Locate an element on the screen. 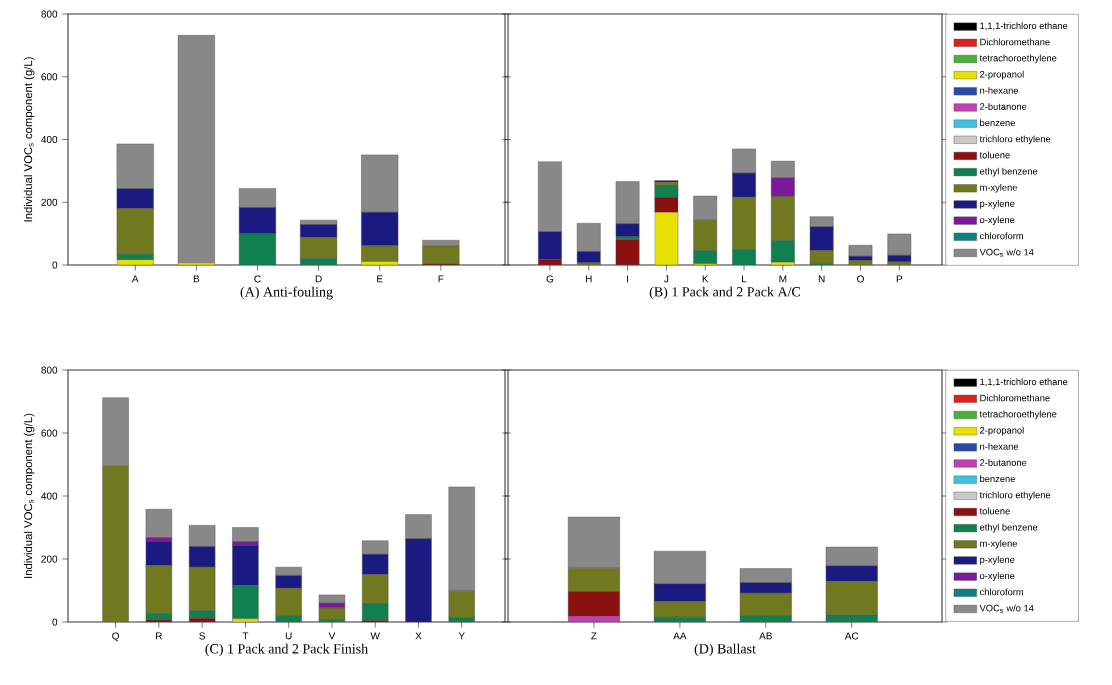 This screenshot has height=685, width=1112. x-tick-label: N is located at coordinates (821, 279).